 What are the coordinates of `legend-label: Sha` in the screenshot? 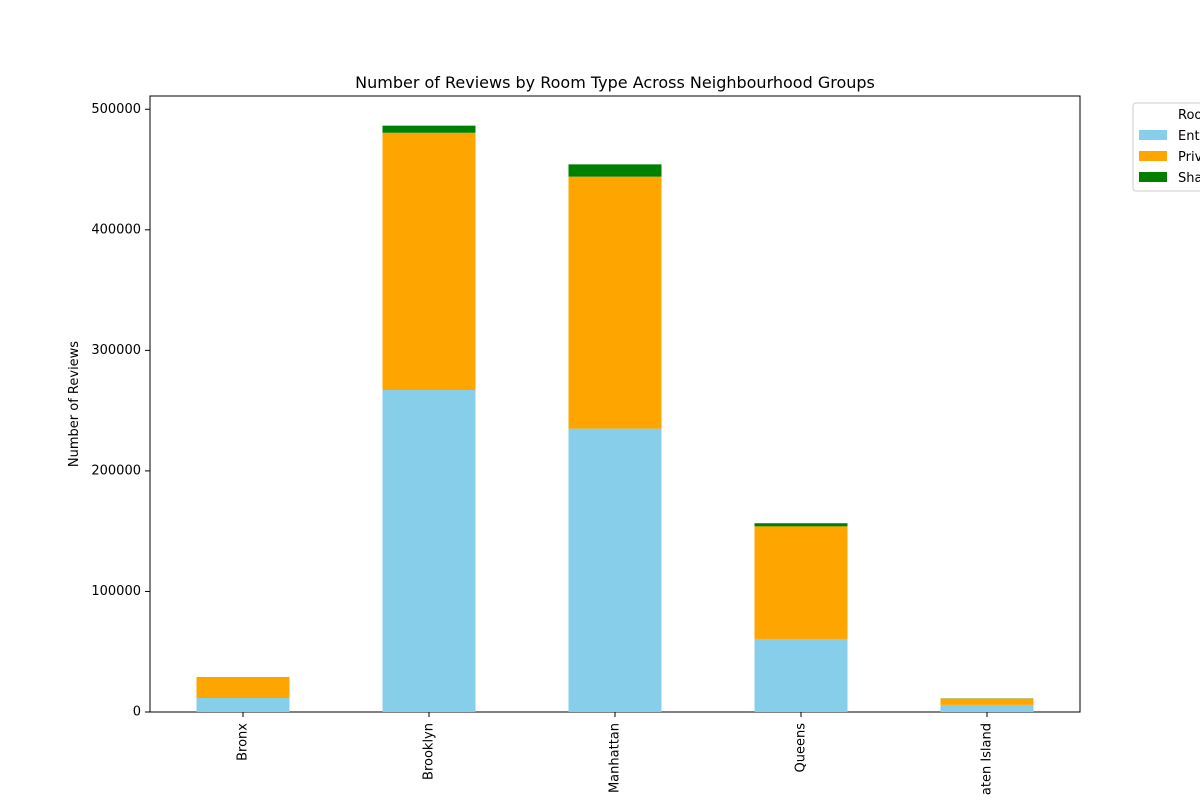 It's located at (1189, 178).